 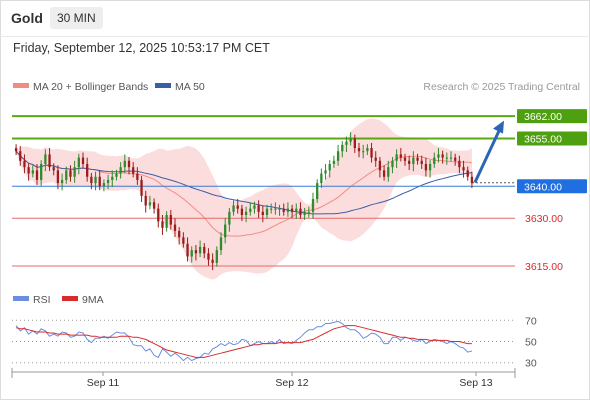 I want to click on rsi-legend-swatch, so click(x=21, y=298).